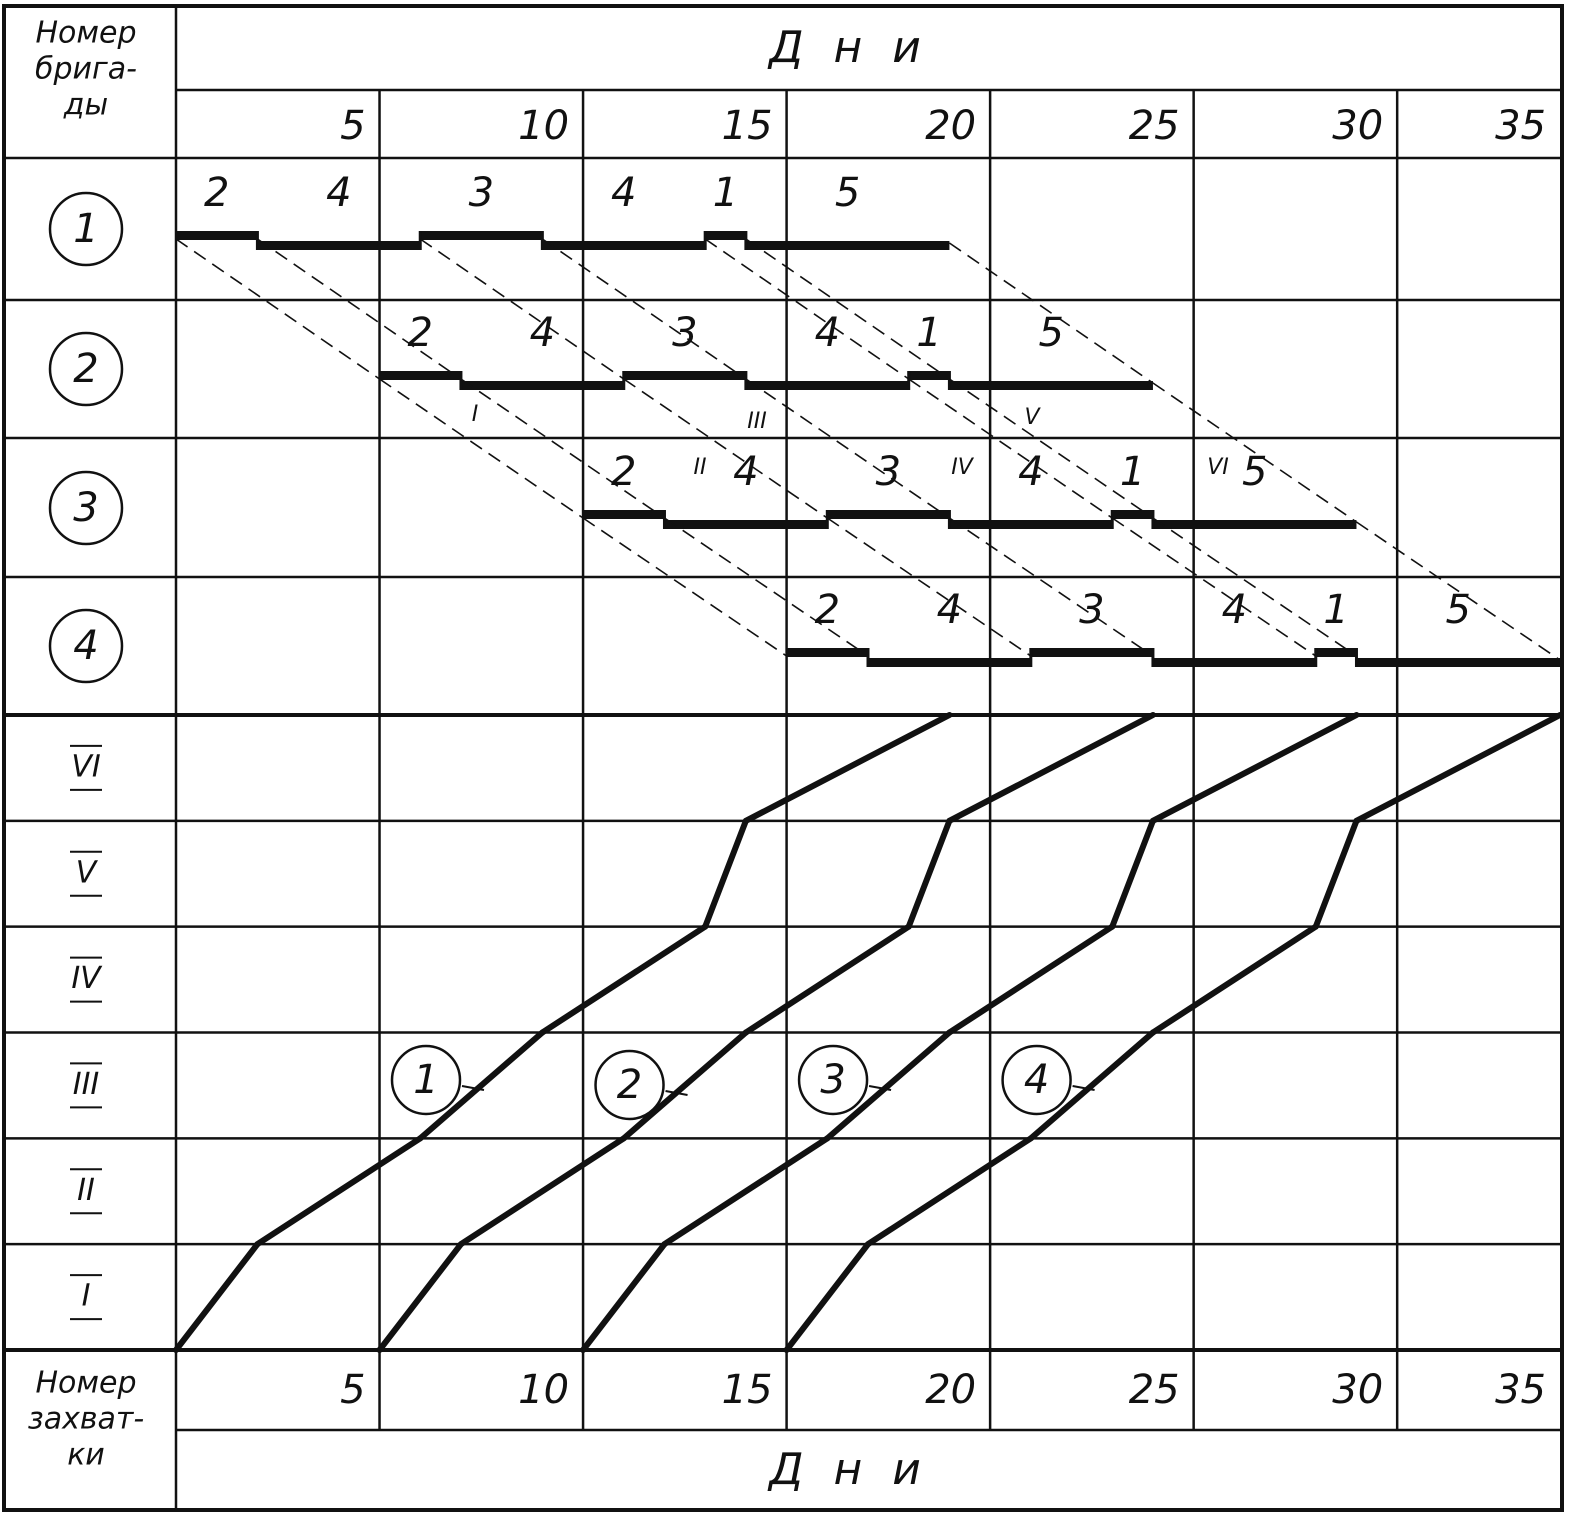 This screenshot has height=1532, width=1576. Describe the element at coordinates (756, 421) in the screenshot. I see `zone-annotation: III` at that location.